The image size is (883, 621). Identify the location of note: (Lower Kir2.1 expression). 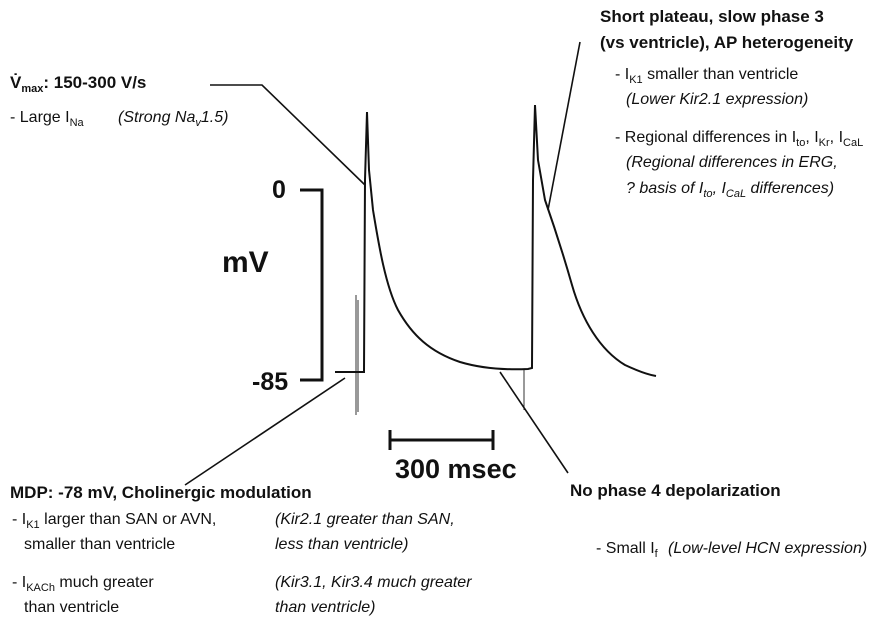
(717, 99).